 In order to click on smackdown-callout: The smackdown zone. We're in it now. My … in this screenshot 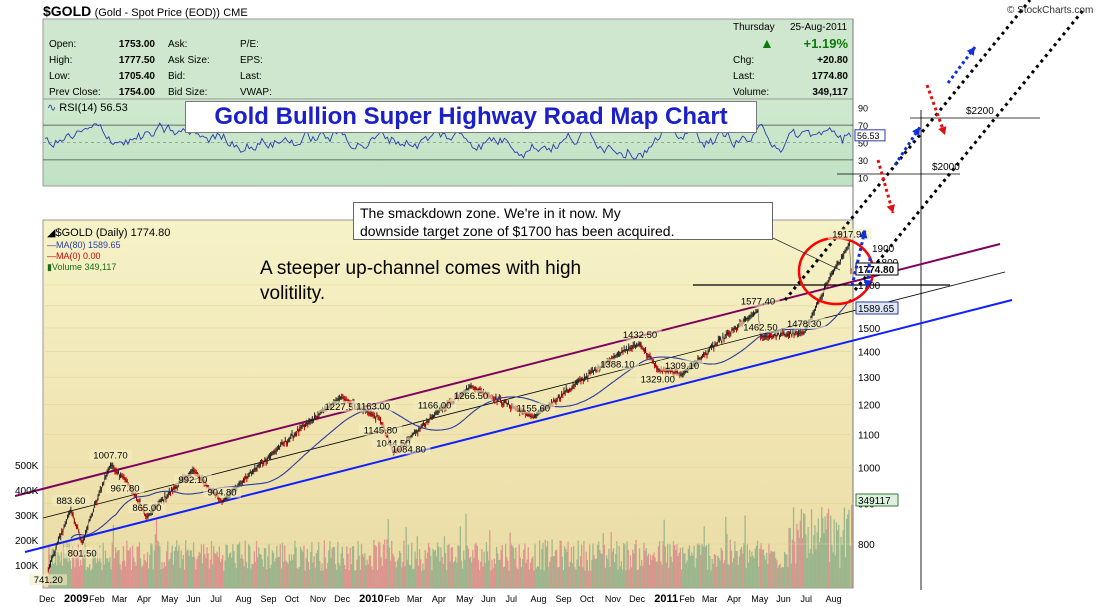, I will do `click(563, 221)`.